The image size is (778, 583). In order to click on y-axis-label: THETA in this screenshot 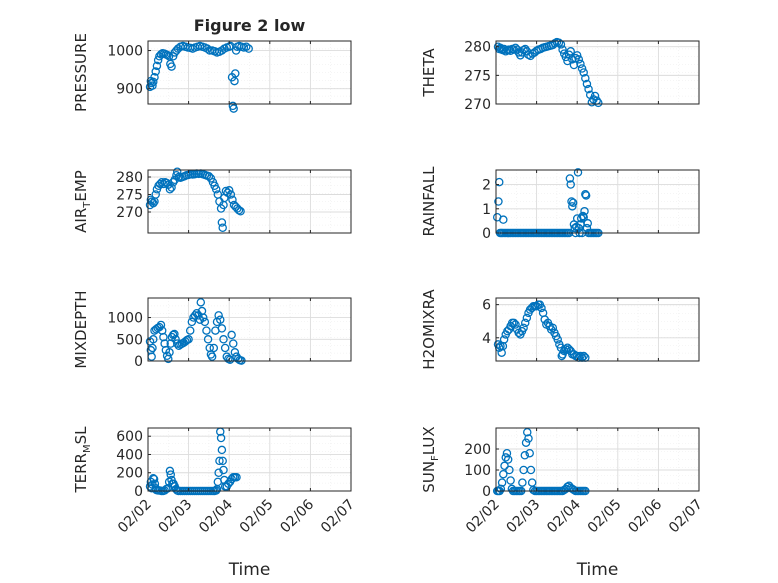, I will do `click(429, 73)`.